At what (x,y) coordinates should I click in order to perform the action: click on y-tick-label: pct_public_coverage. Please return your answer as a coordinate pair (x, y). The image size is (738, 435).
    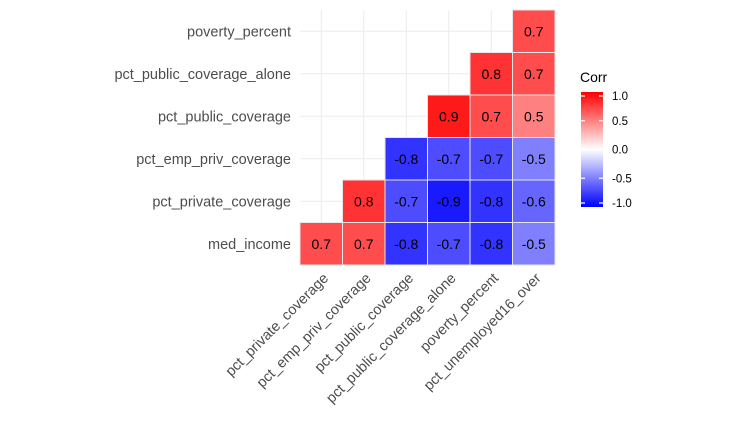
    Looking at the image, I should click on (224, 117).